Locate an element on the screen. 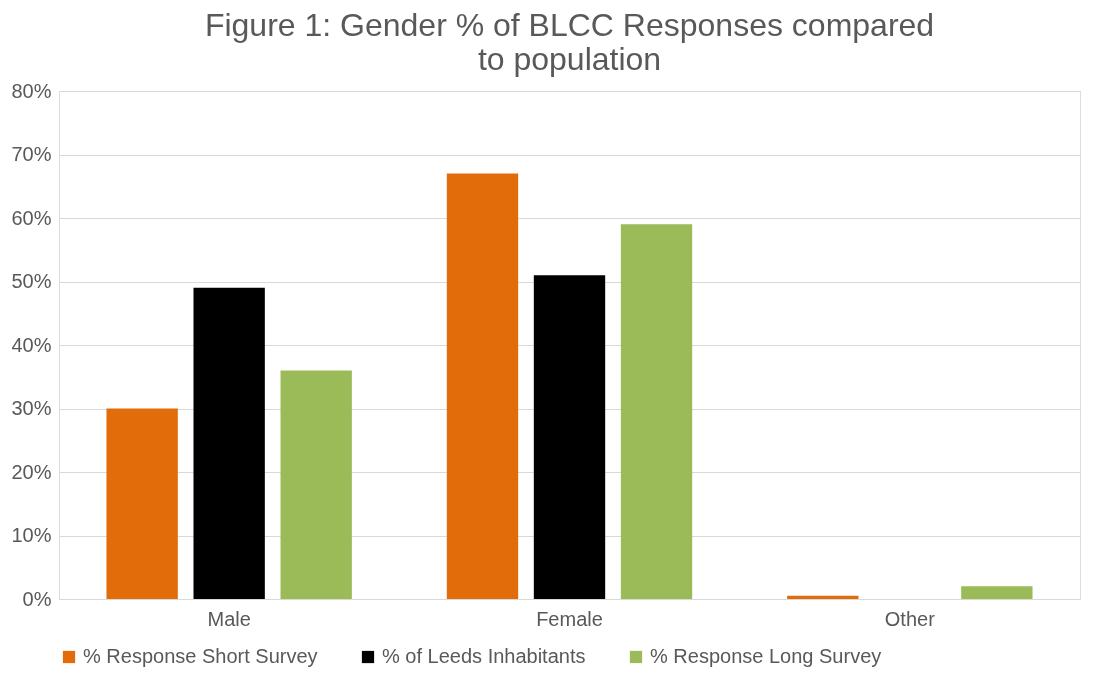 This screenshot has height=689, width=1102. legend-label: % Response Long Survey is located at coordinates (766, 656).